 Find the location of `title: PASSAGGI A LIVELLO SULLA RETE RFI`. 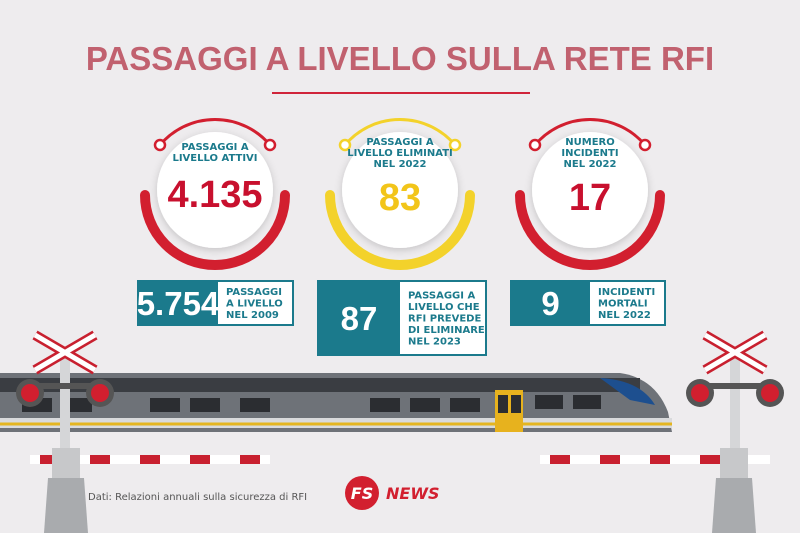

title: PASSAGGI A LIVELLO SULLA RETE RFI is located at coordinates (400, 58).